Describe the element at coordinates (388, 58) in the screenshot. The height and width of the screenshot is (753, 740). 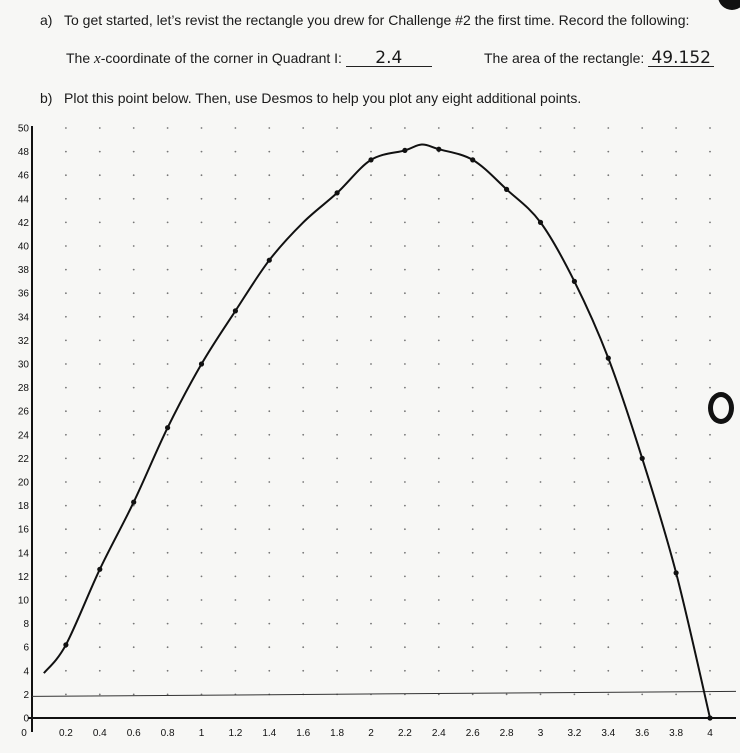
I see `x-coordinate-answer: 2.4` at that location.